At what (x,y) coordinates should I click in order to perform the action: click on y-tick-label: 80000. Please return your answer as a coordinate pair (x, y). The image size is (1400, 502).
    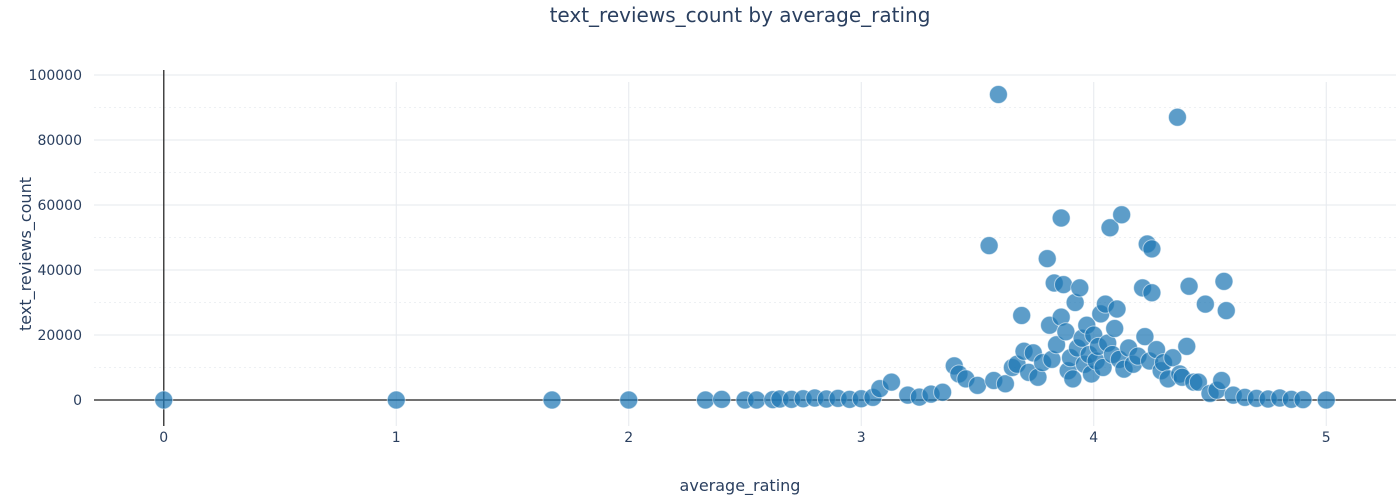
    Looking at the image, I should click on (59, 141).